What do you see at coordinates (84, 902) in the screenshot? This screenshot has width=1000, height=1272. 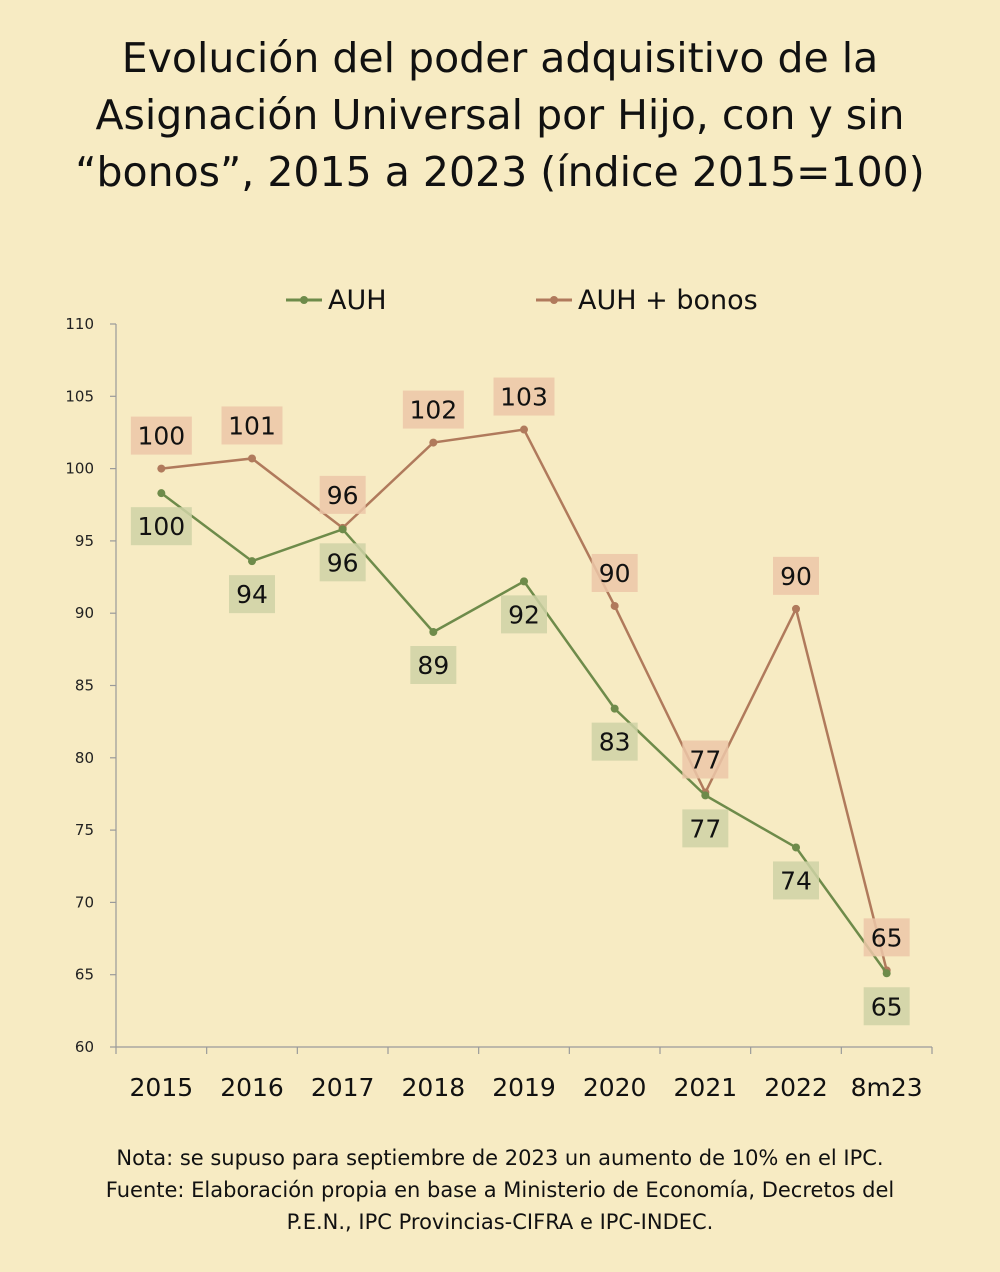 I see `y-tick-label: 70` at bounding box center [84, 902].